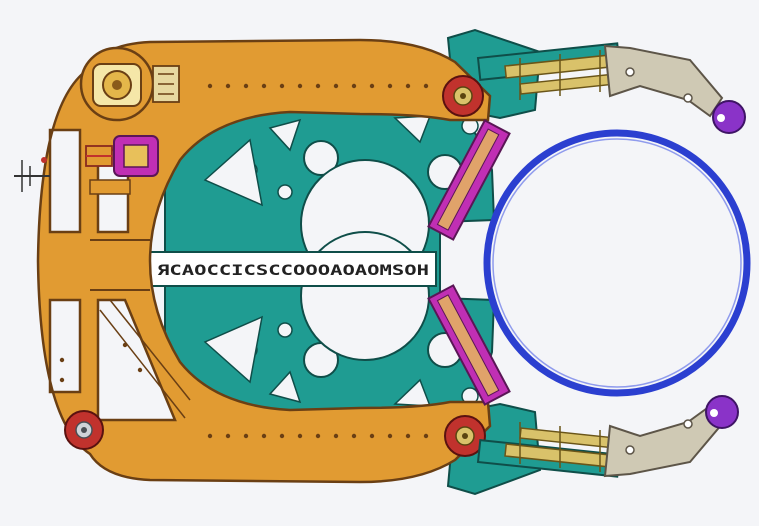  Describe the element at coordinates (469, 345) in the screenshot. I see `clamp-pad-lower` at that location.